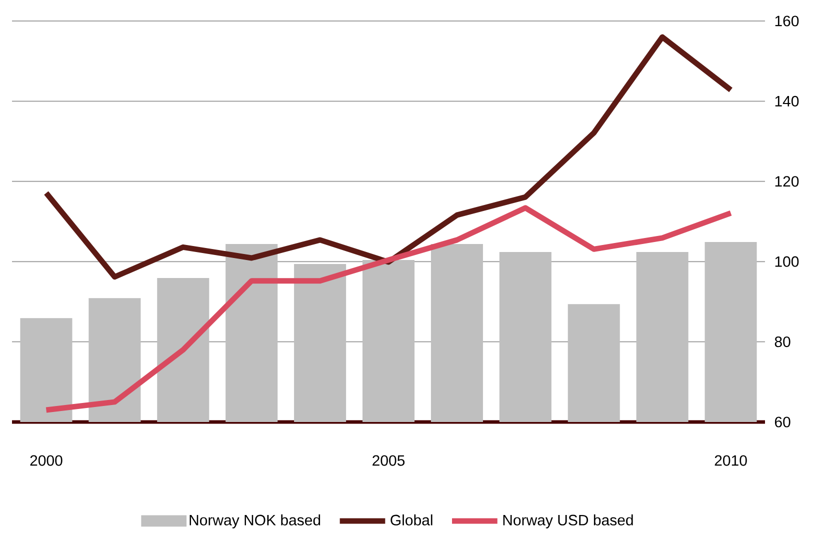 The width and height of the screenshot is (836, 545). I want to click on x-tick-label: 2005, so click(388, 460).